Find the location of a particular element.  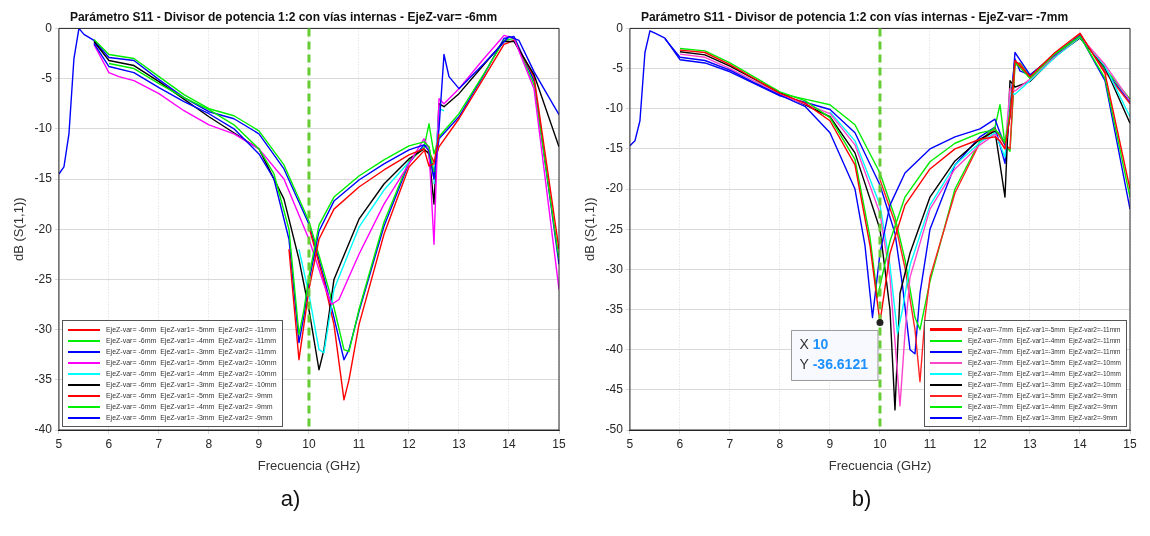

annotation: X 10 Y -36.6121 is located at coordinates (834, 354).